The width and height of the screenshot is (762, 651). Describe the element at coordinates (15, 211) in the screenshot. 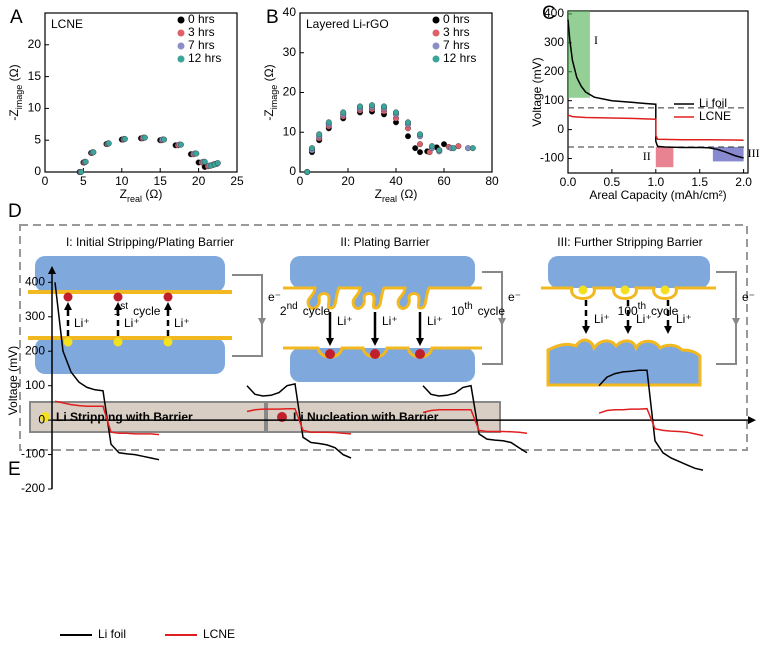

I see `panel-label: D` at that location.